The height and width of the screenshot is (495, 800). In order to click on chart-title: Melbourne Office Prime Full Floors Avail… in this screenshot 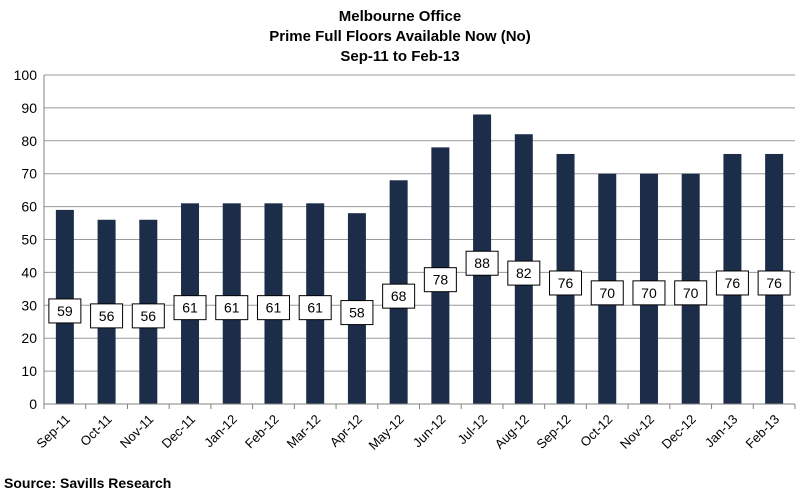, I will do `click(399, 36)`.